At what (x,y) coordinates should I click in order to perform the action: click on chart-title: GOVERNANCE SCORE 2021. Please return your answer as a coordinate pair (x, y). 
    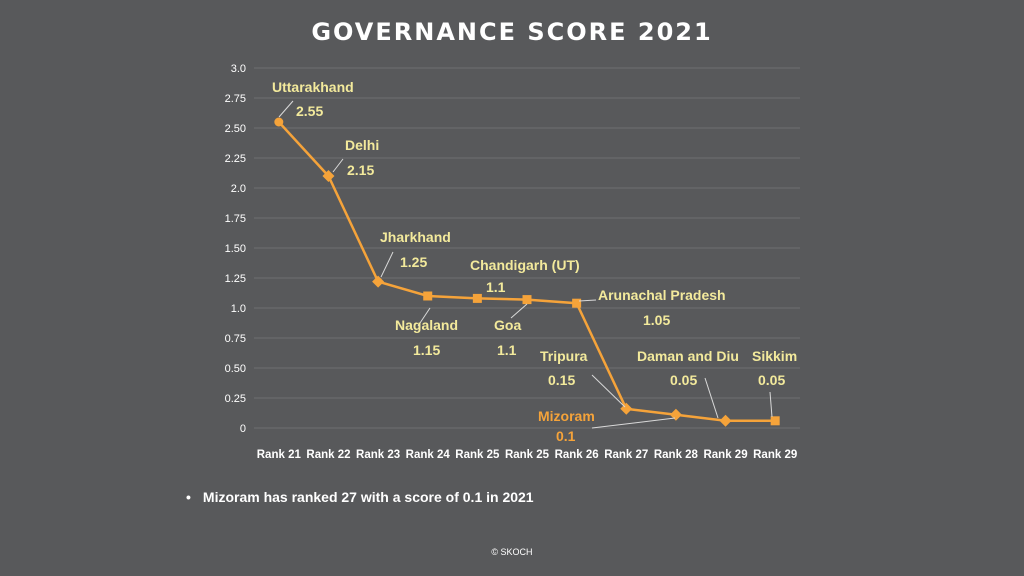
    Looking at the image, I should click on (512, 32).